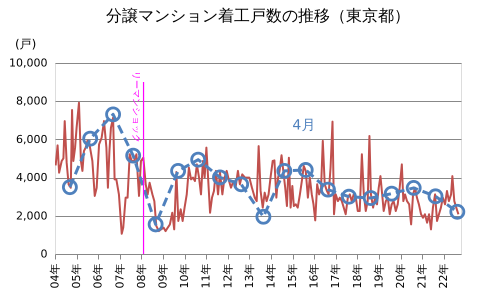 This screenshot has width=482, height=289. I want to click on x-tick-label: 09年, so click(163, 276).